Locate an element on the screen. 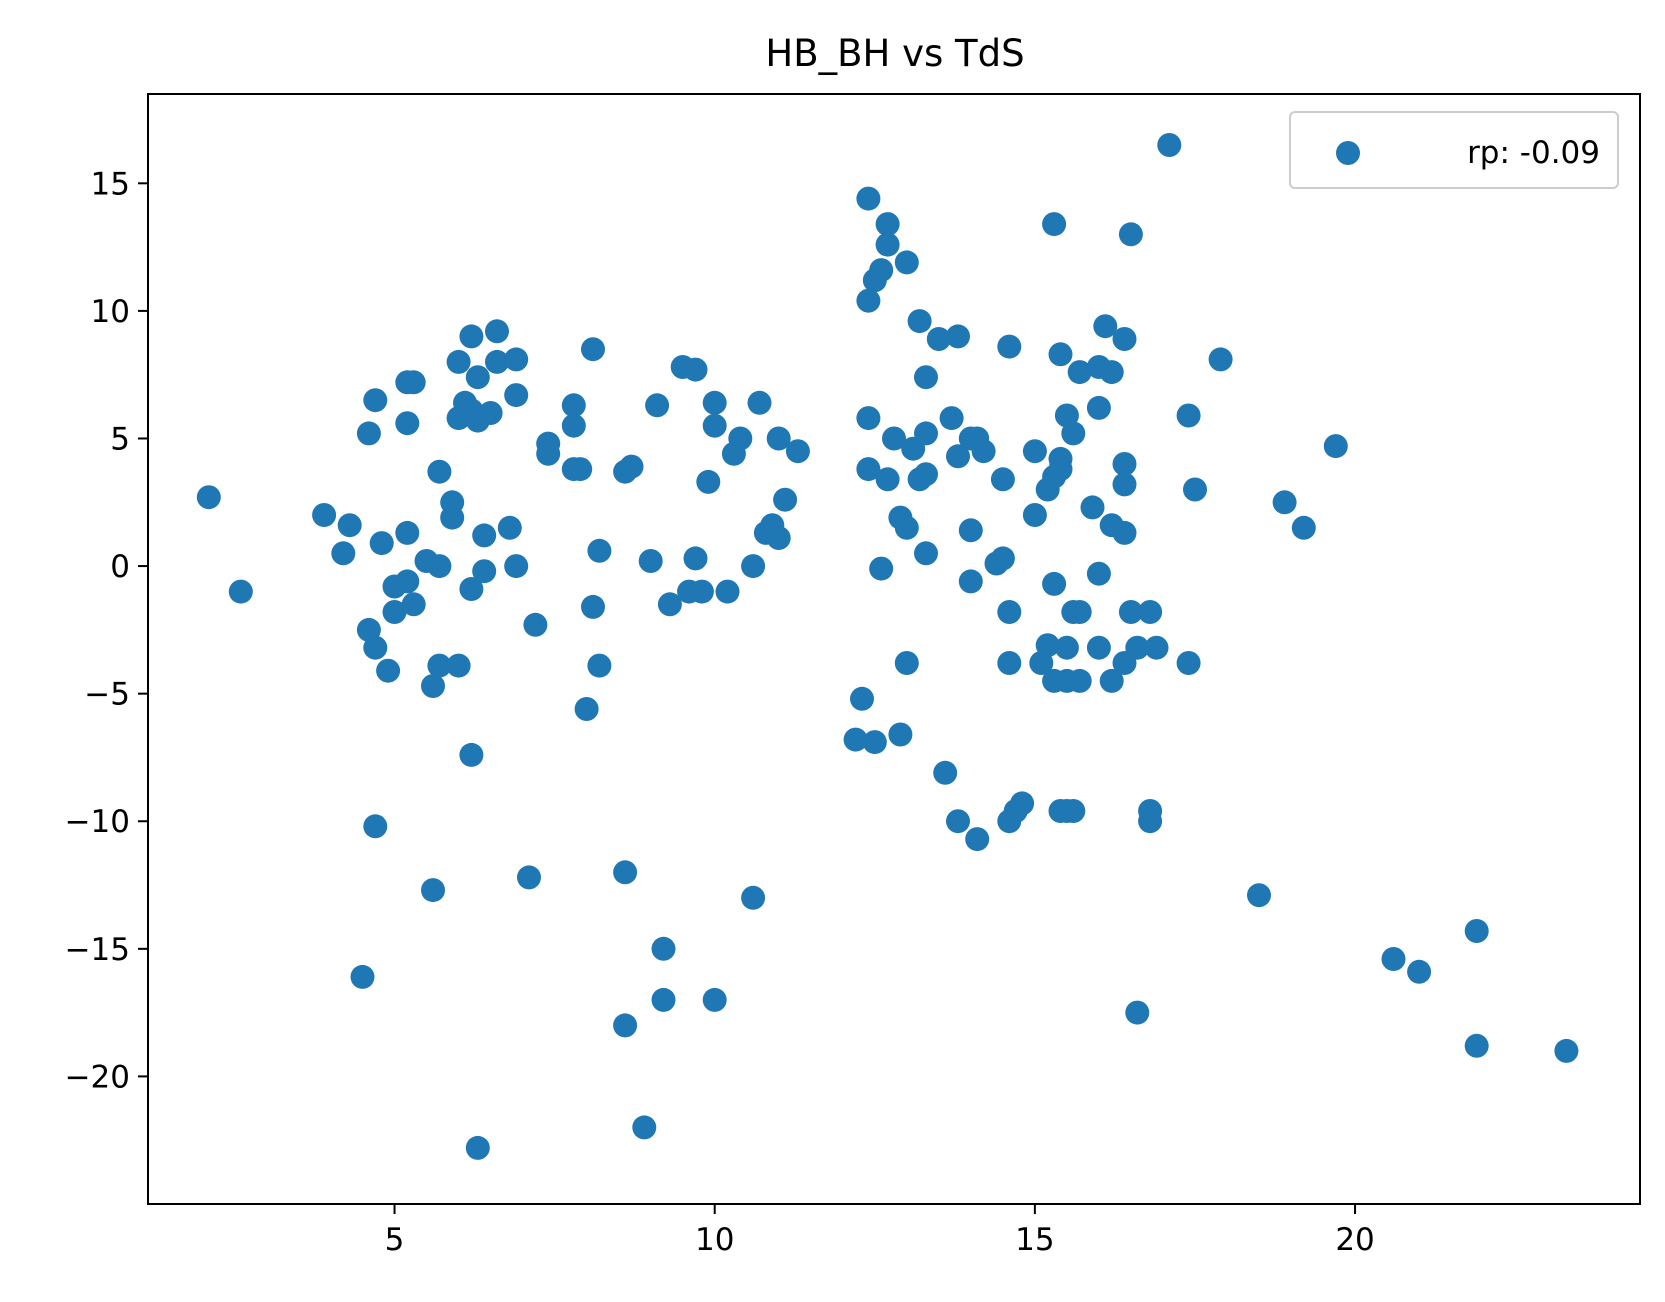 The width and height of the screenshot is (1665, 1302). x-tick-label: 5 is located at coordinates (395, 1240).